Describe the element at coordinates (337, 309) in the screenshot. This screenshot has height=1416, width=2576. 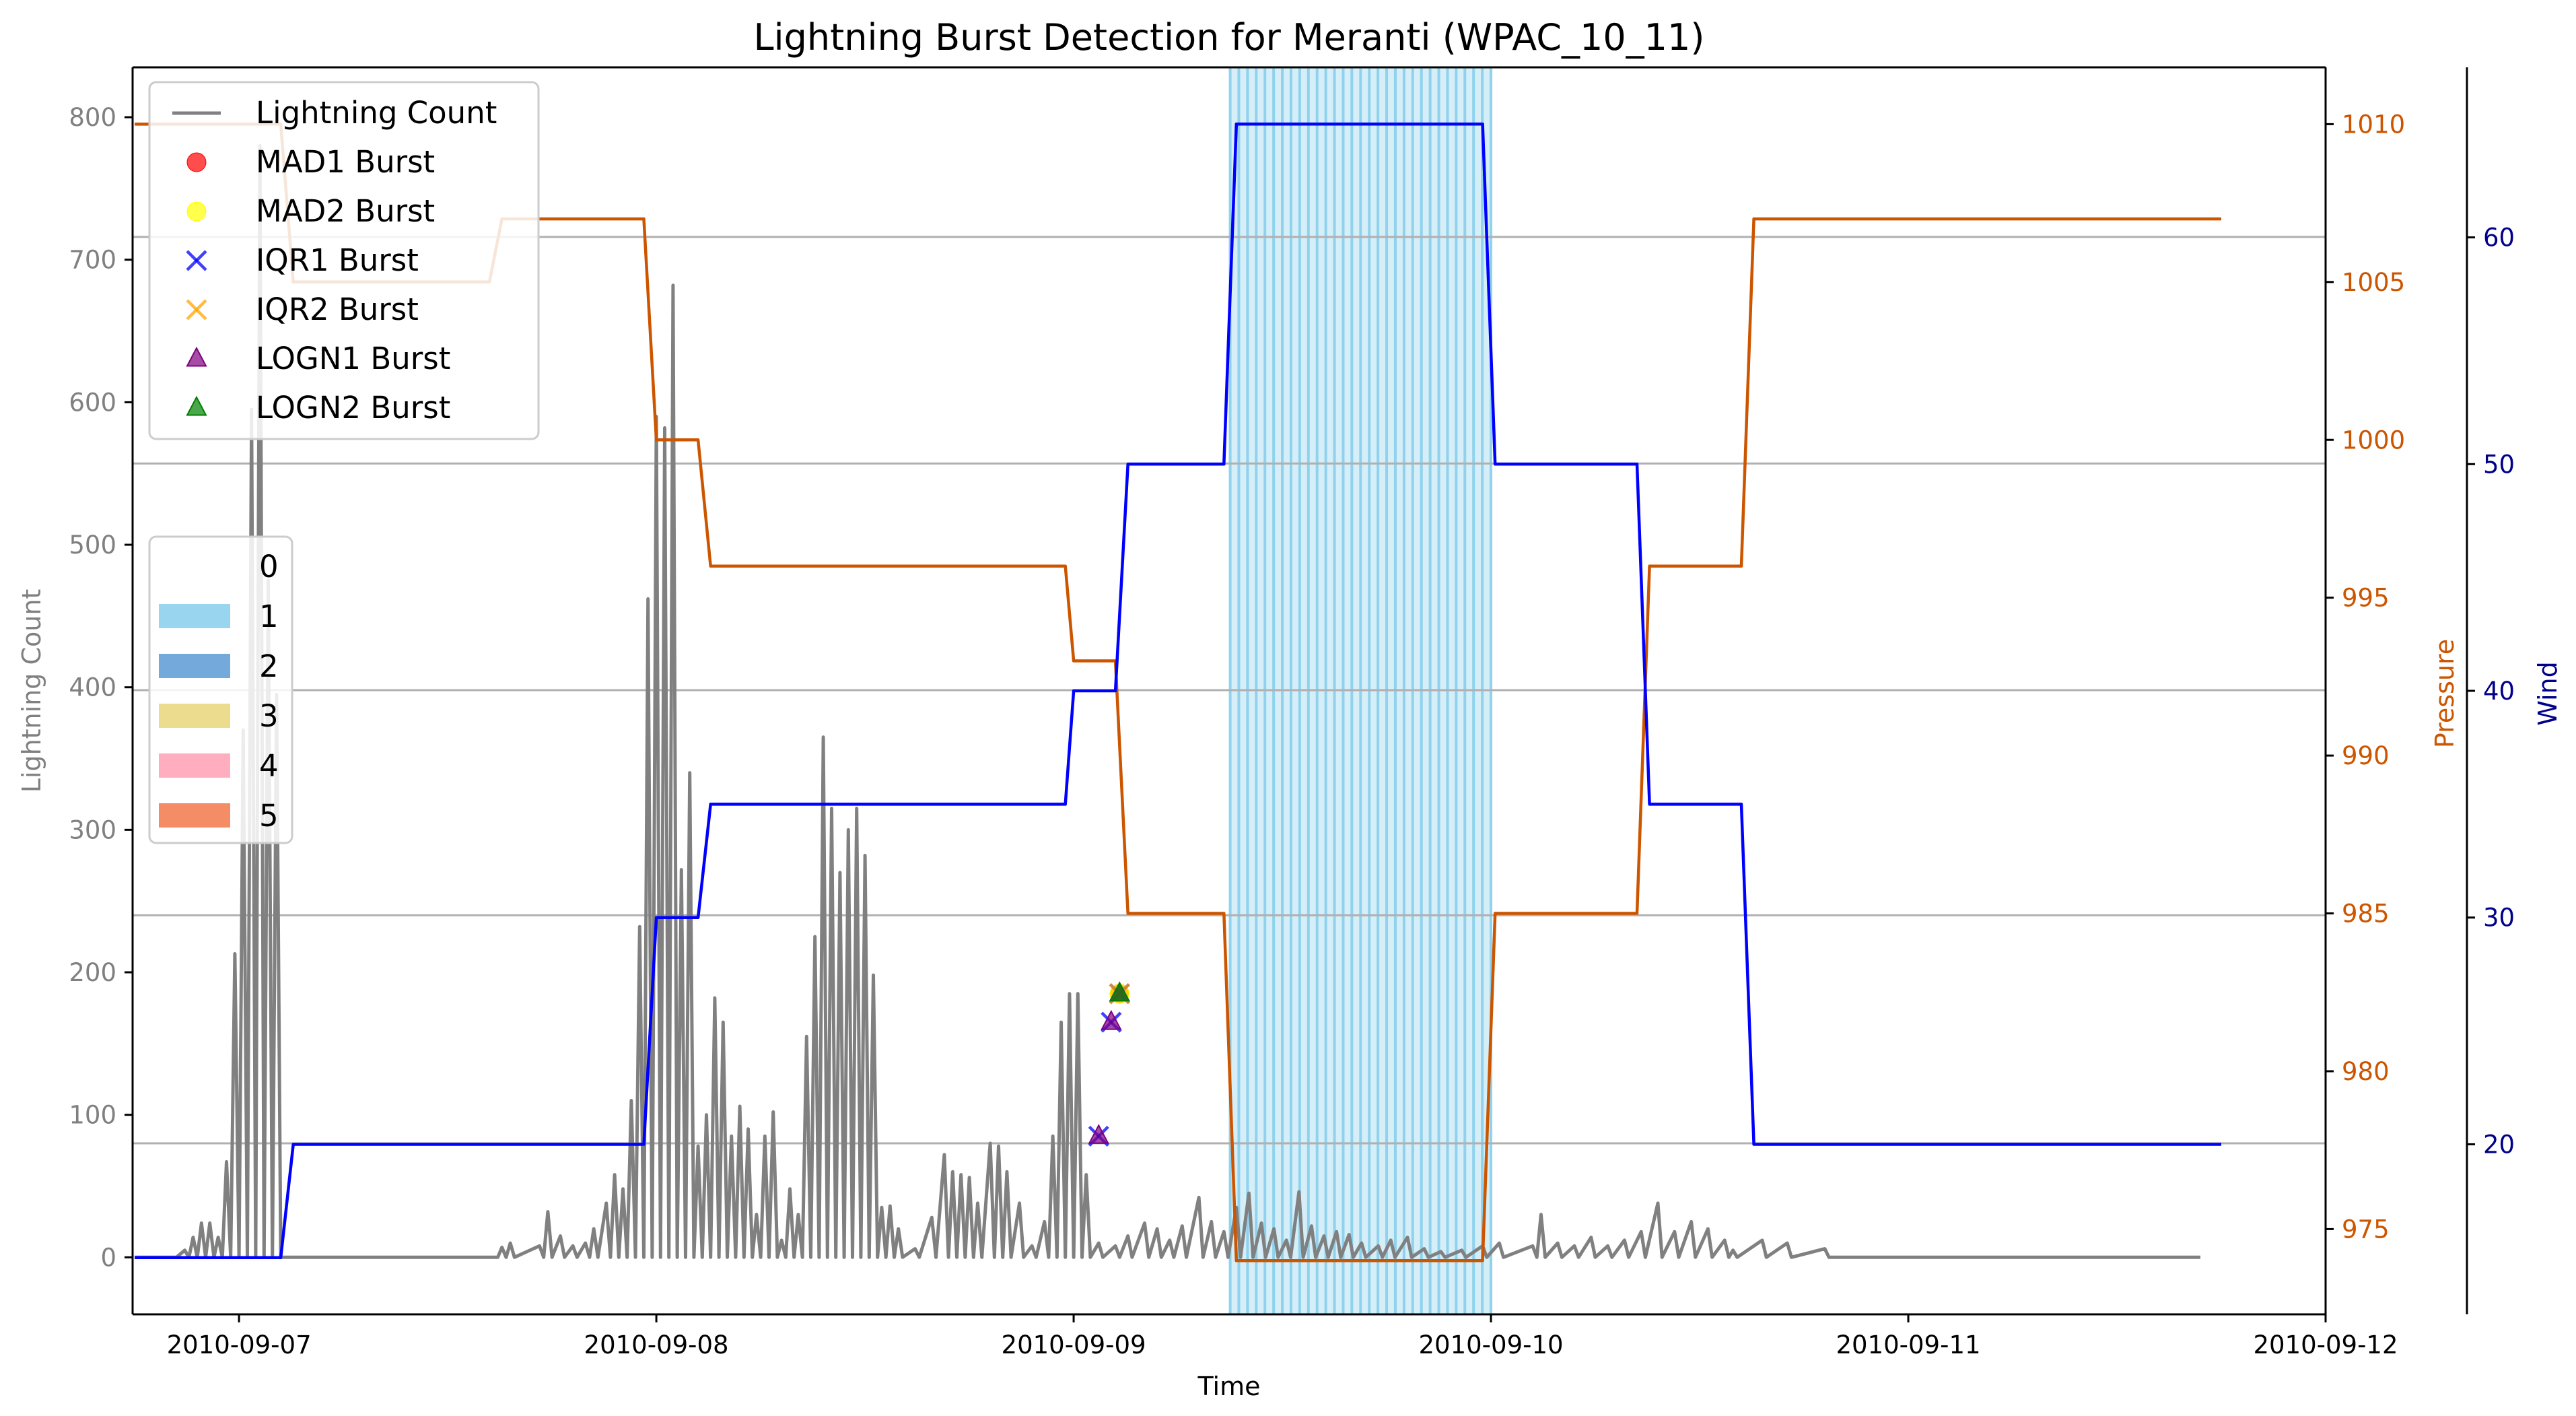
I see `legend-label: IQR2 Burst` at that location.